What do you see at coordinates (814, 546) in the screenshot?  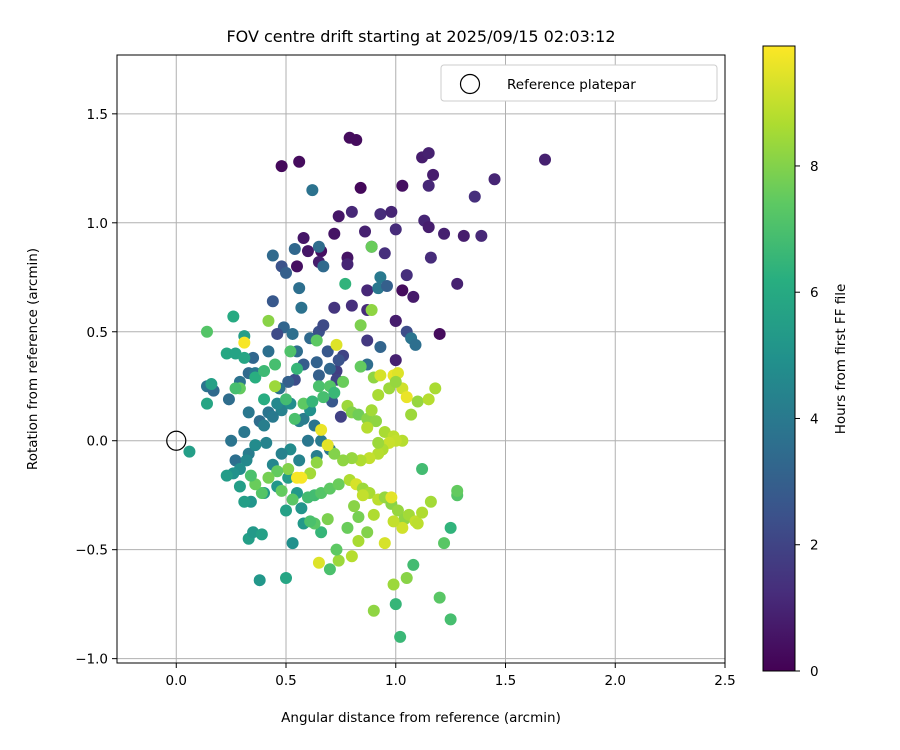 I see `colorbar-tick-label: 2` at bounding box center [814, 546].